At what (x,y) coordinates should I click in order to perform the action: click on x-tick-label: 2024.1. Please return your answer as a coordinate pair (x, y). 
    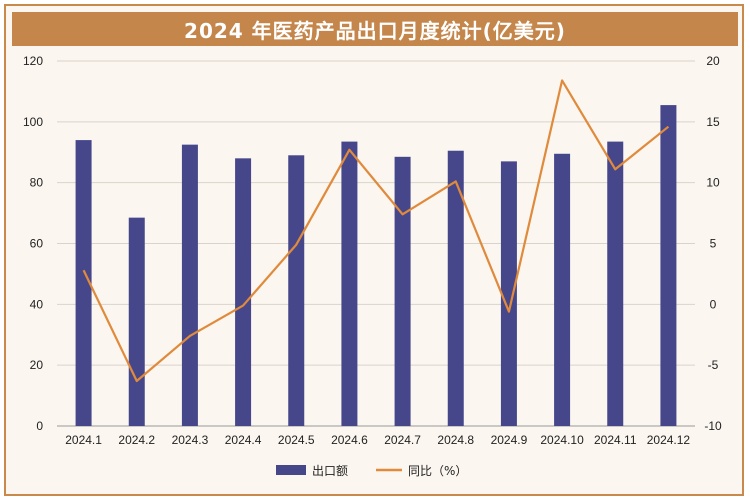
    Looking at the image, I should click on (83, 440).